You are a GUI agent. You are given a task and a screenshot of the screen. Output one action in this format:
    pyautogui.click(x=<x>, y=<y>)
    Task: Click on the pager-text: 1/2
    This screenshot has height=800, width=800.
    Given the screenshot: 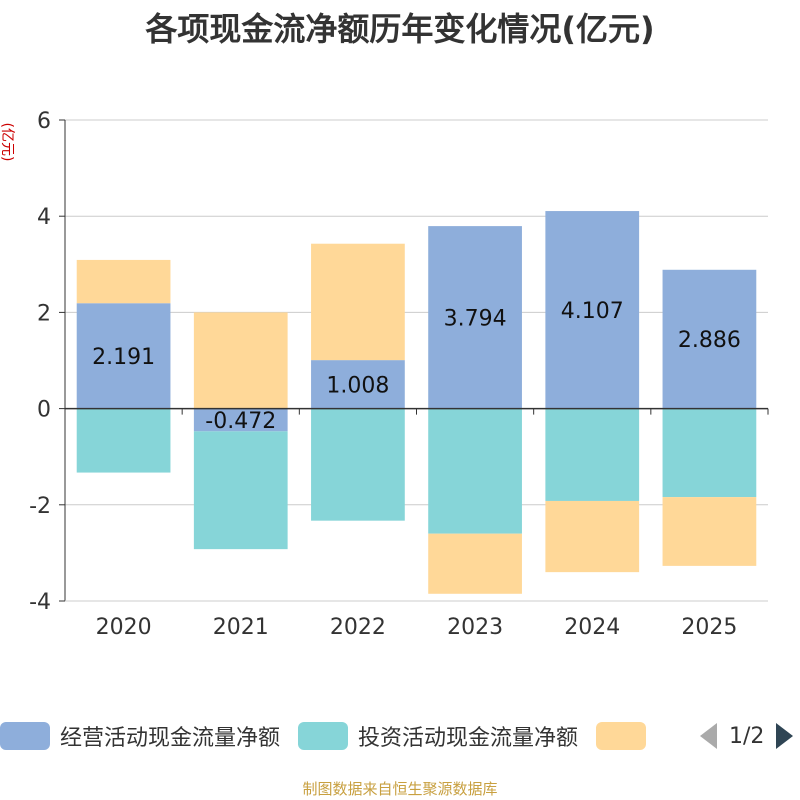 What is the action you would take?
    pyautogui.click(x=747, y=736)
    